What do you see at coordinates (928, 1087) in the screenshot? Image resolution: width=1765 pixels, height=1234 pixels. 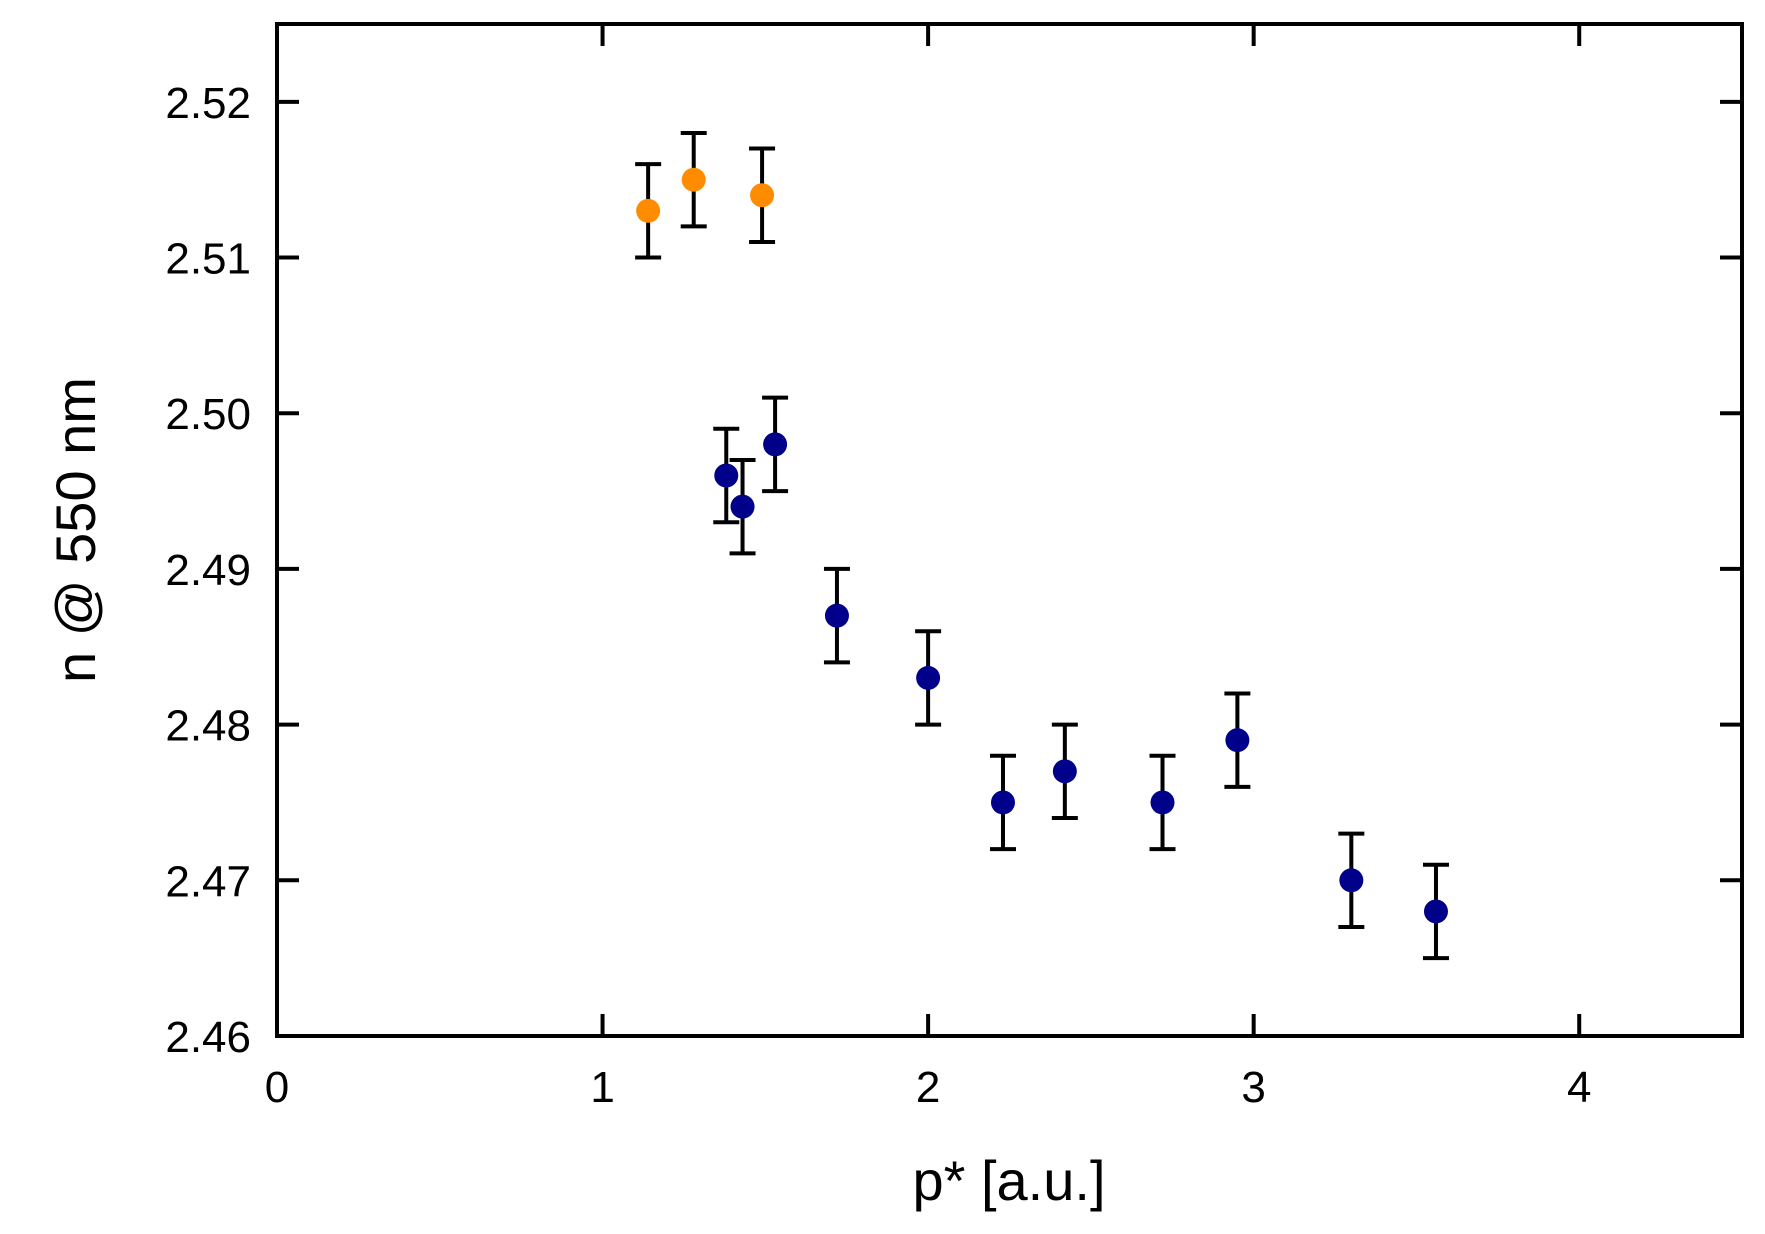 I see `x-tick-label: 2` at bounding box center [928, 1087].